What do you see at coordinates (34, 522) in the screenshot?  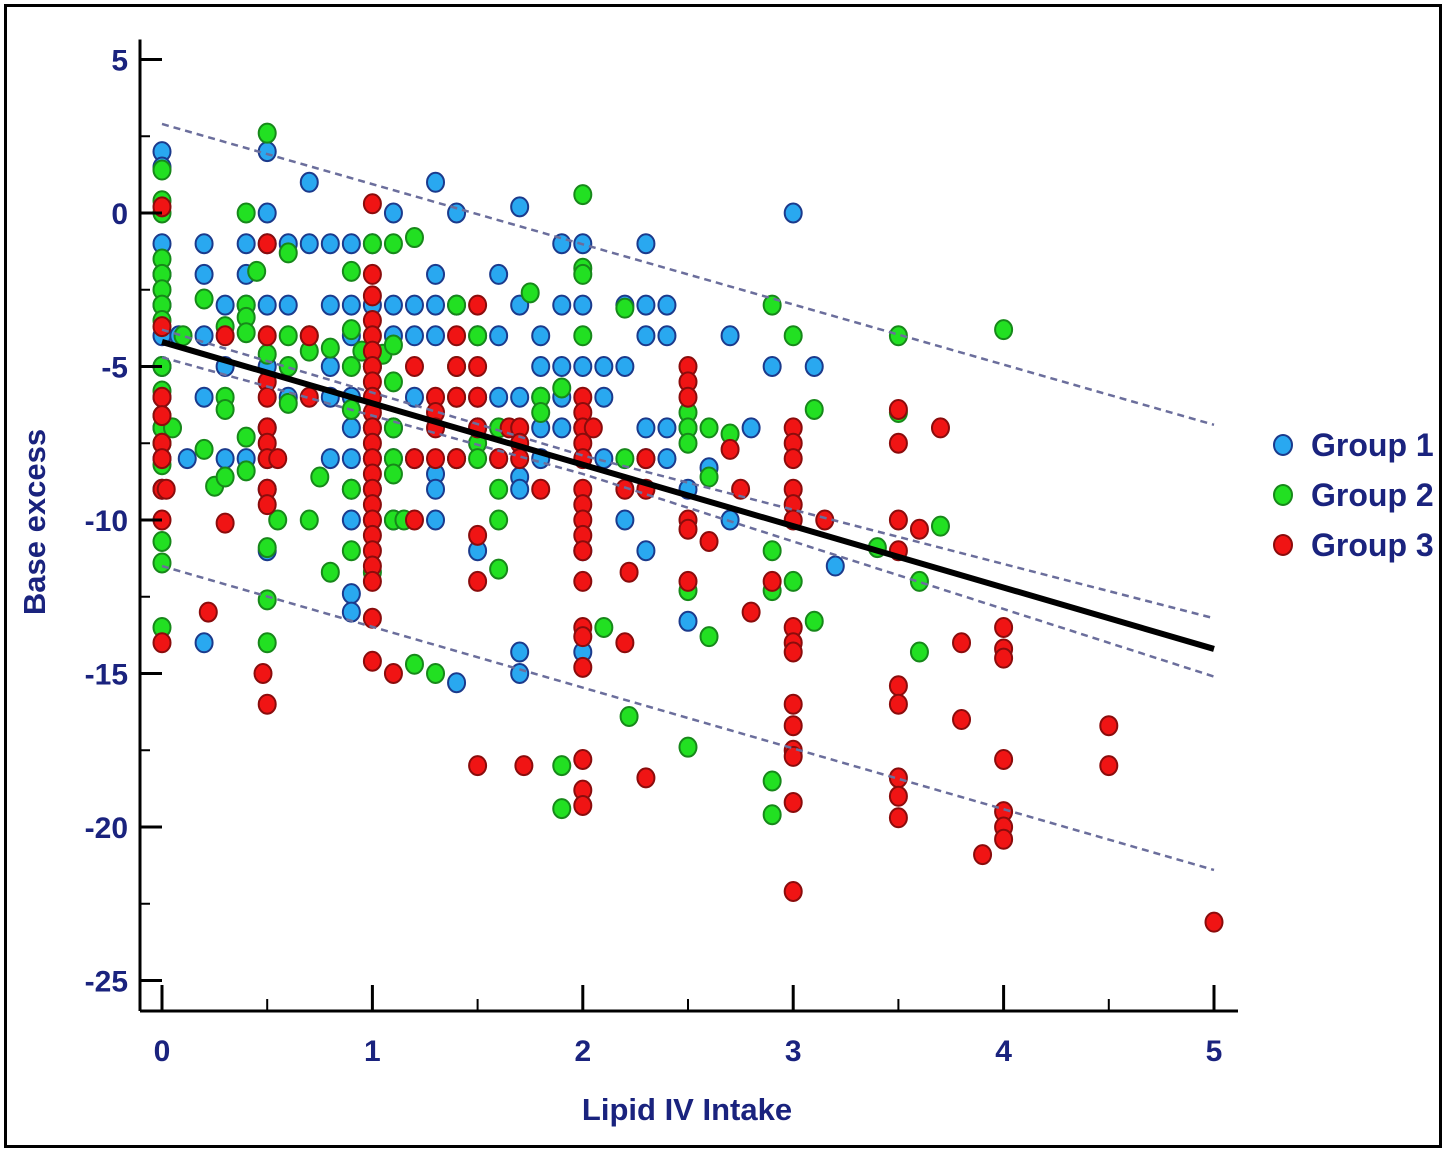 I see `y-axis-title: Base excess` at bounding box center [34, 522].